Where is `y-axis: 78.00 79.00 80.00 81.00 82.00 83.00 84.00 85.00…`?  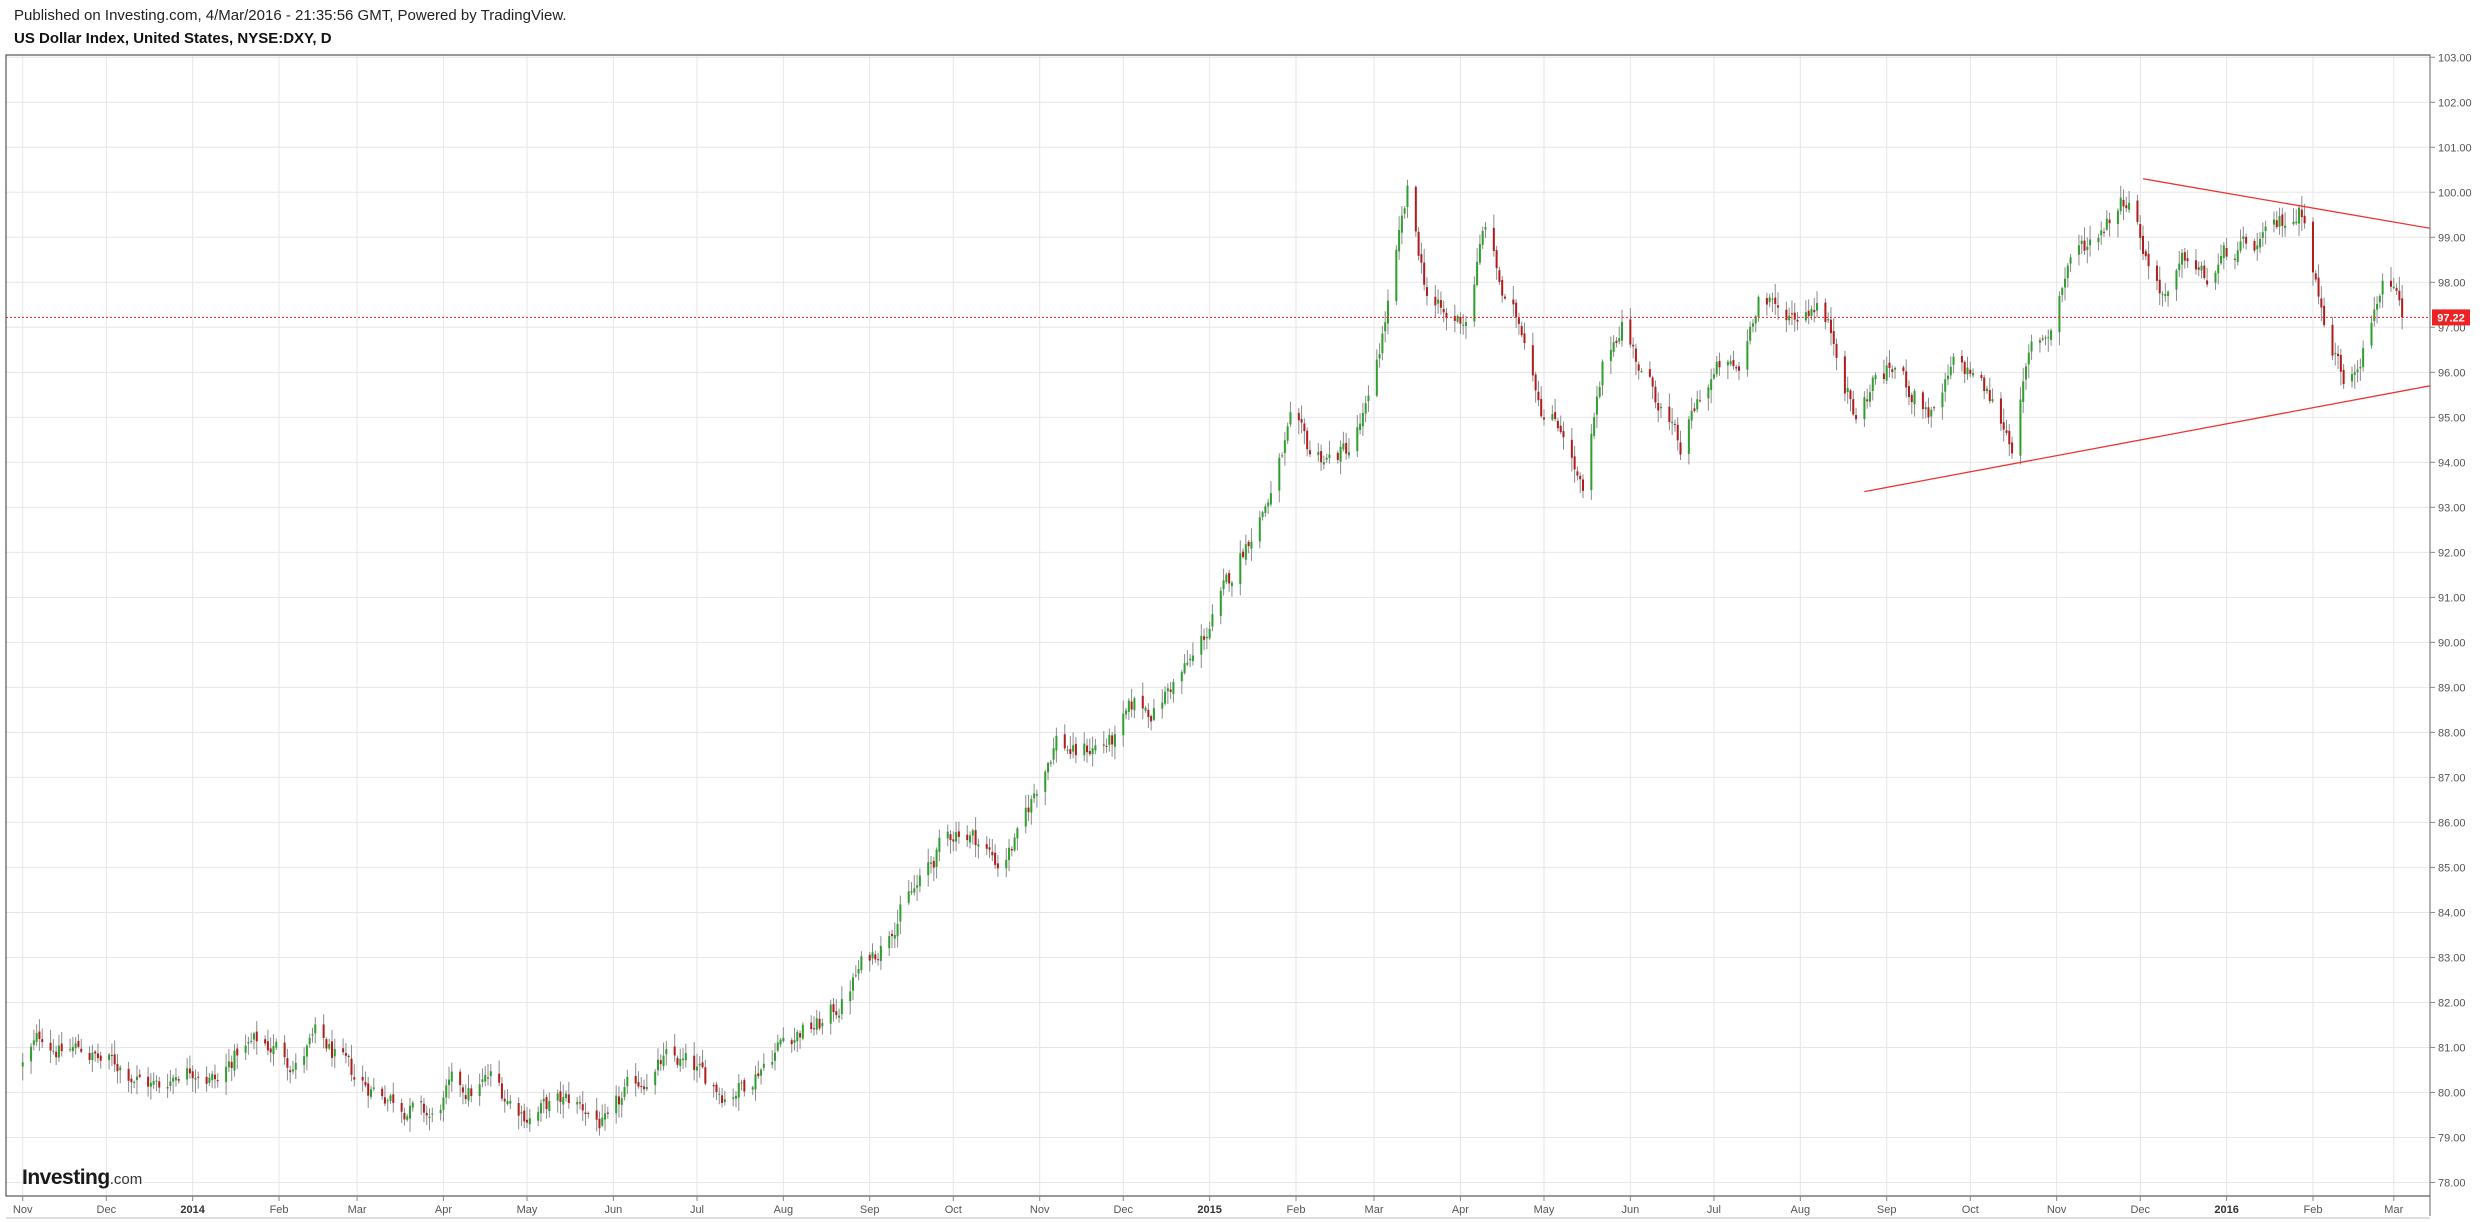 y-axis: 78.00 79.00 80.00 81.00 82.00 83.00 84.00 85.00… is located at coordinates (2451, 620).